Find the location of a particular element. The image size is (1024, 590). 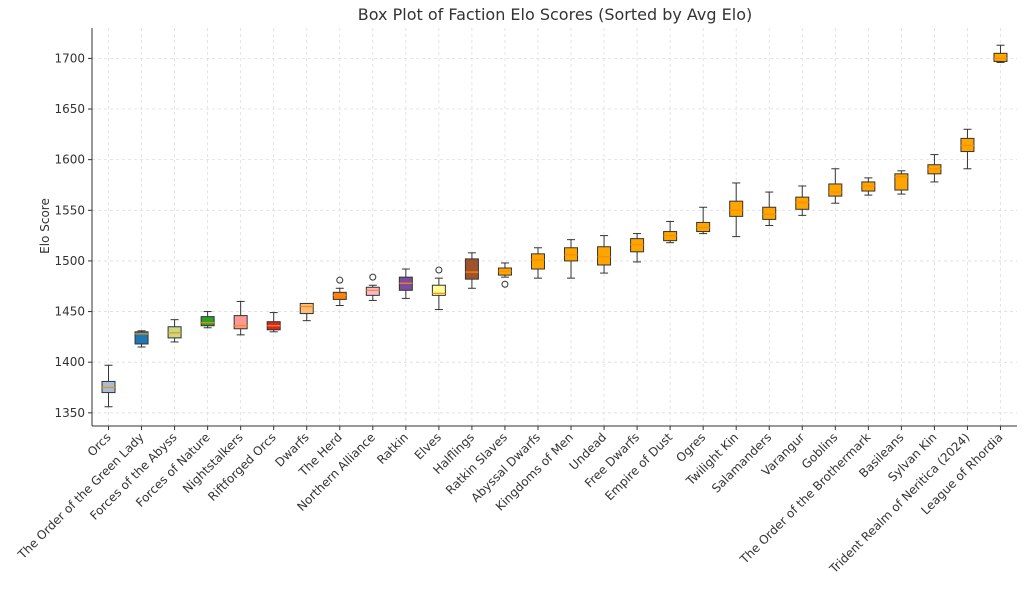

y-tick-label: 1500 is located at coordinates (69, 261).